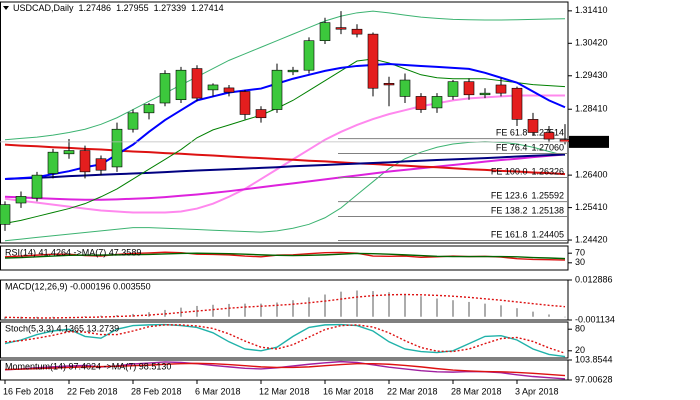  Describe the element at coordinates (591, 10) in the screenshot. I see `y-tick-label: 1.31410` at that location.